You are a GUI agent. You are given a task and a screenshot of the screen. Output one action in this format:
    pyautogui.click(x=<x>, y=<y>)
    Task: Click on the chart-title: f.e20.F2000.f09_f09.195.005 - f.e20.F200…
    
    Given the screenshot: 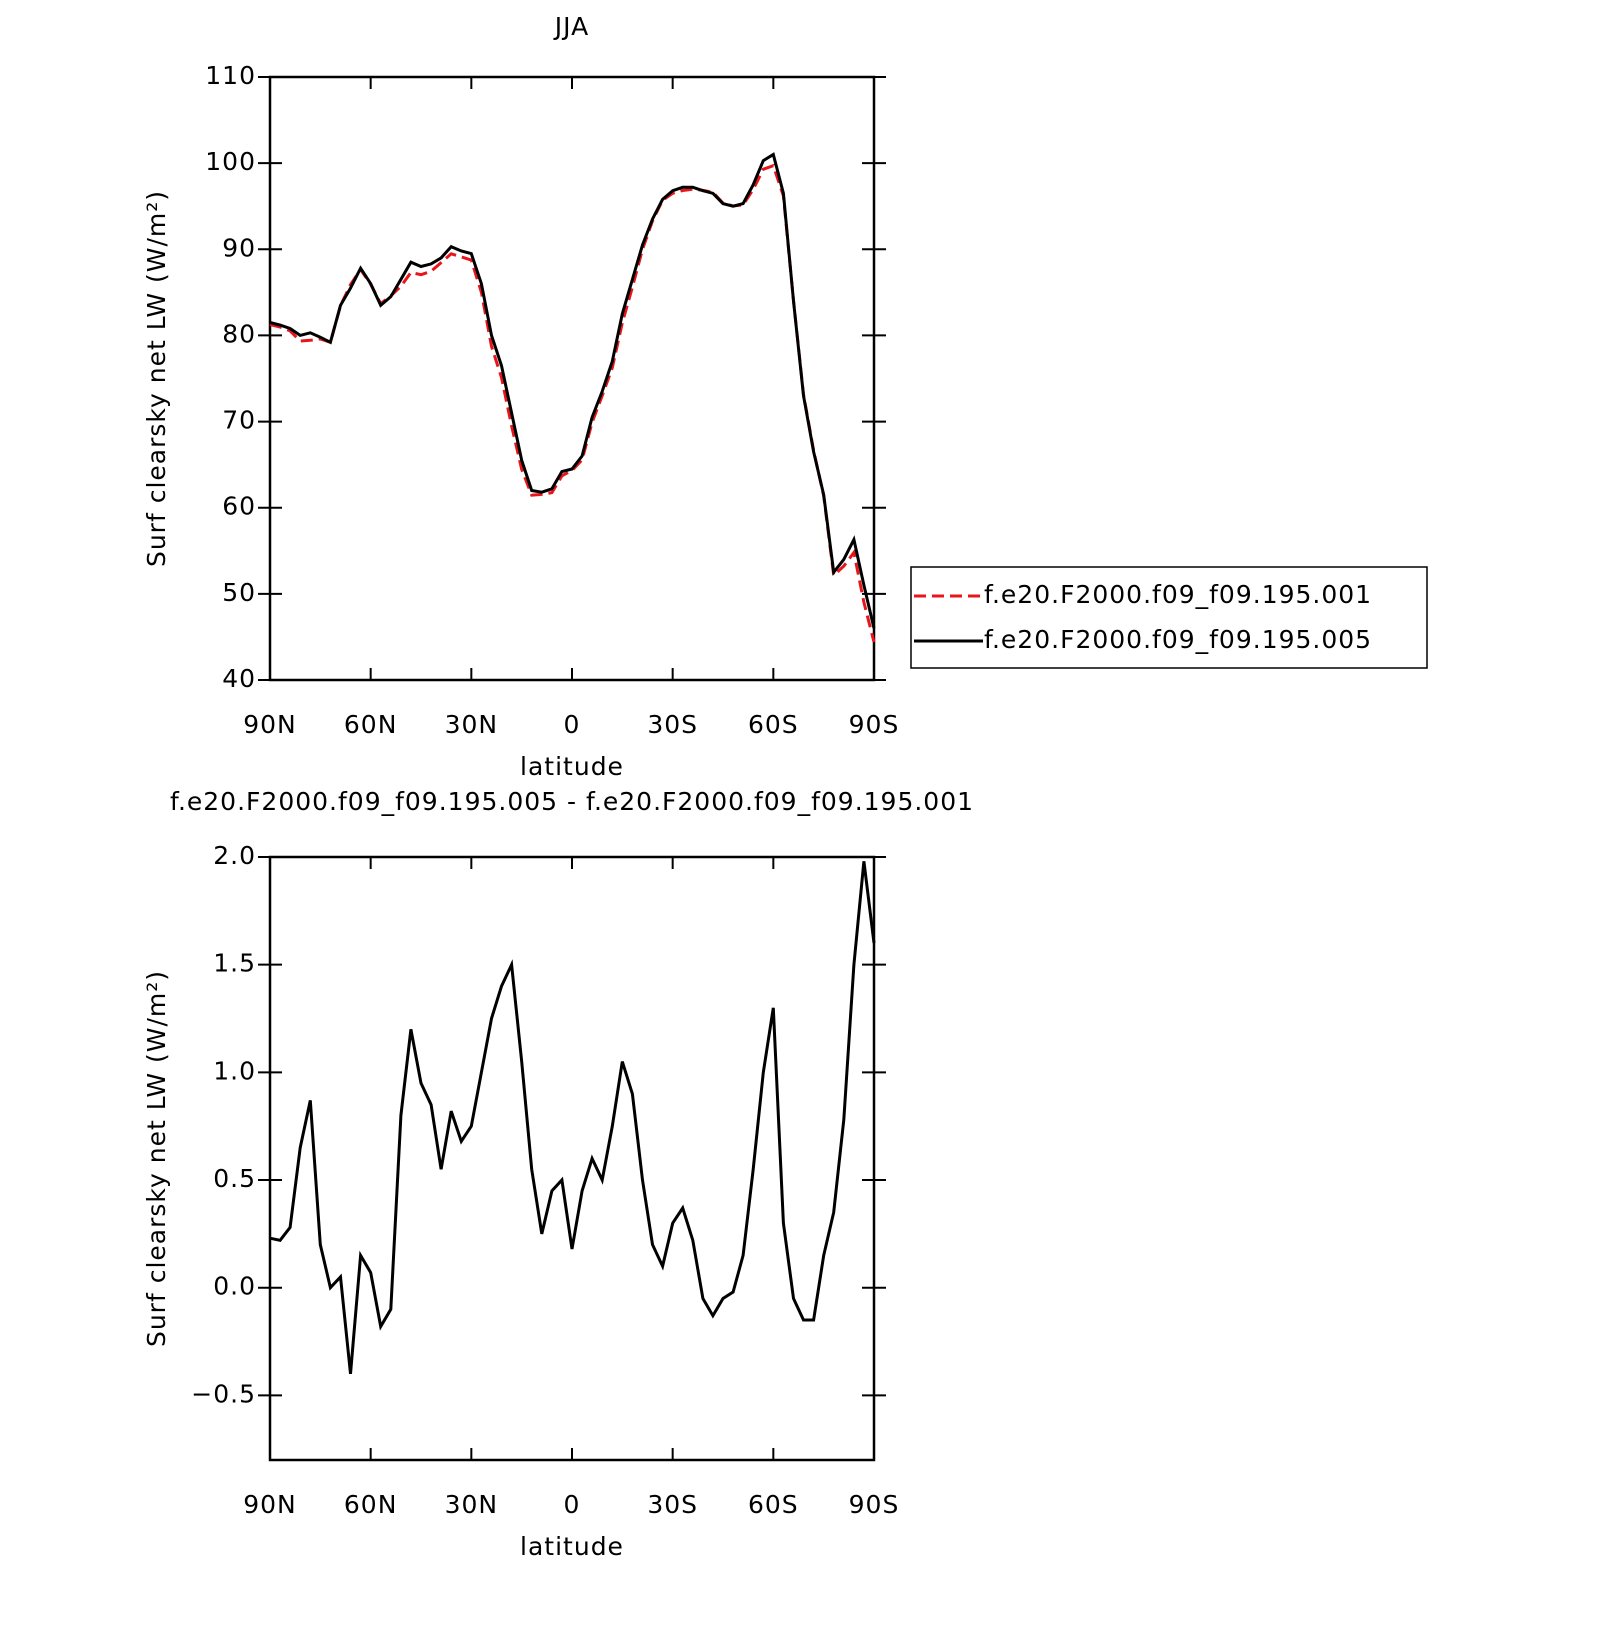 What is the action you would take?
    pyautogui.click(x=572, y=801)
    